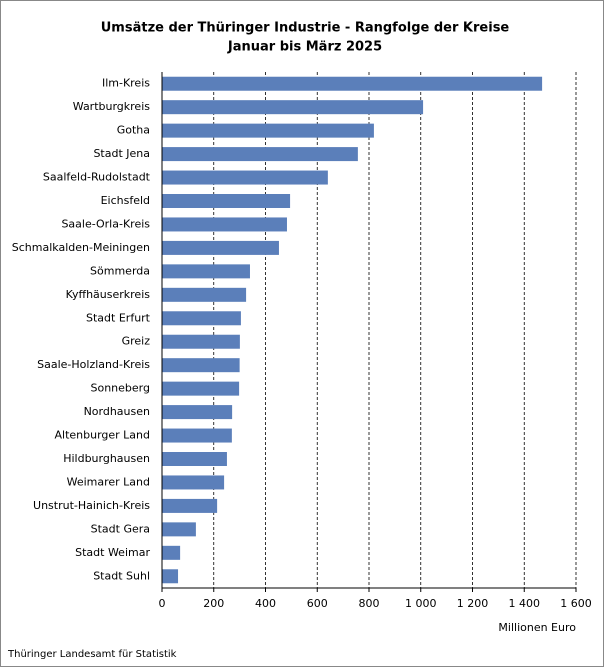  I want to click on y-tick-label: Saale-Holzland-Kreis, so click(93, 364).